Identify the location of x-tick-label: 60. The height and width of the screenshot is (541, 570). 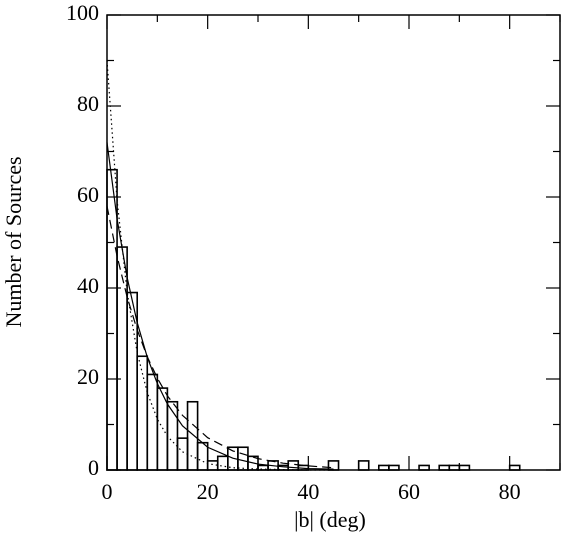
(409, 491).